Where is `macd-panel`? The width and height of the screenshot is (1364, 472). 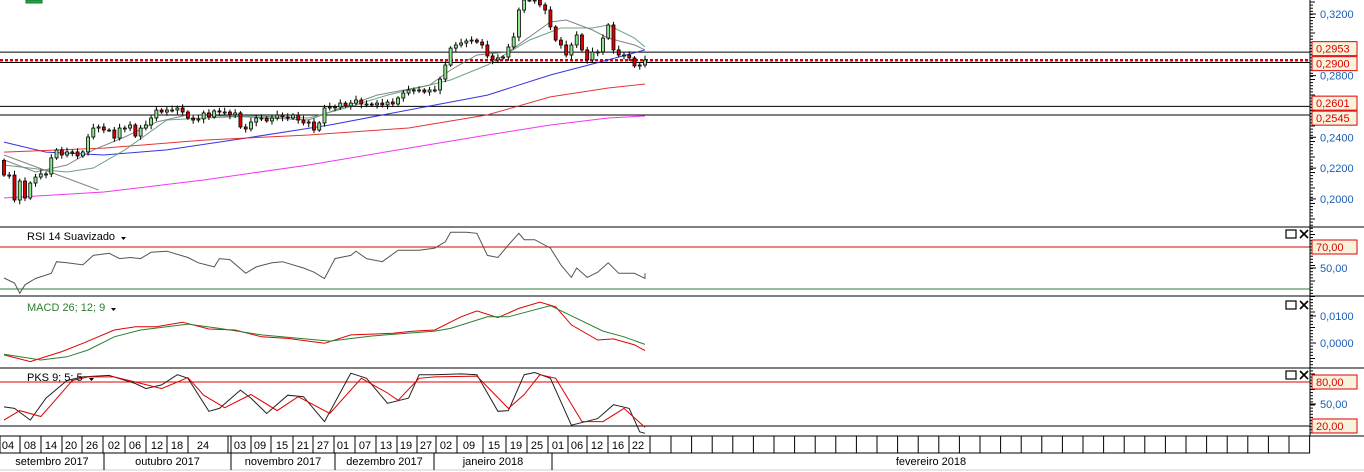
macd-panel is located at coordinates (324, 332).